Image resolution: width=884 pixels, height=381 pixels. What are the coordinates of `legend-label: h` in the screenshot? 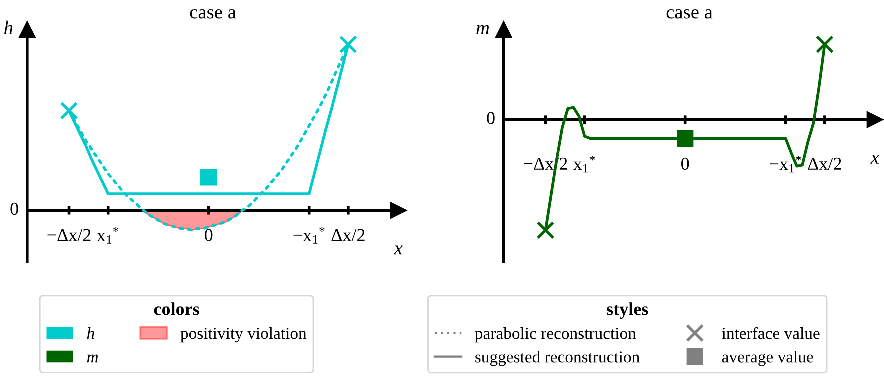 It's located at (90, 333).